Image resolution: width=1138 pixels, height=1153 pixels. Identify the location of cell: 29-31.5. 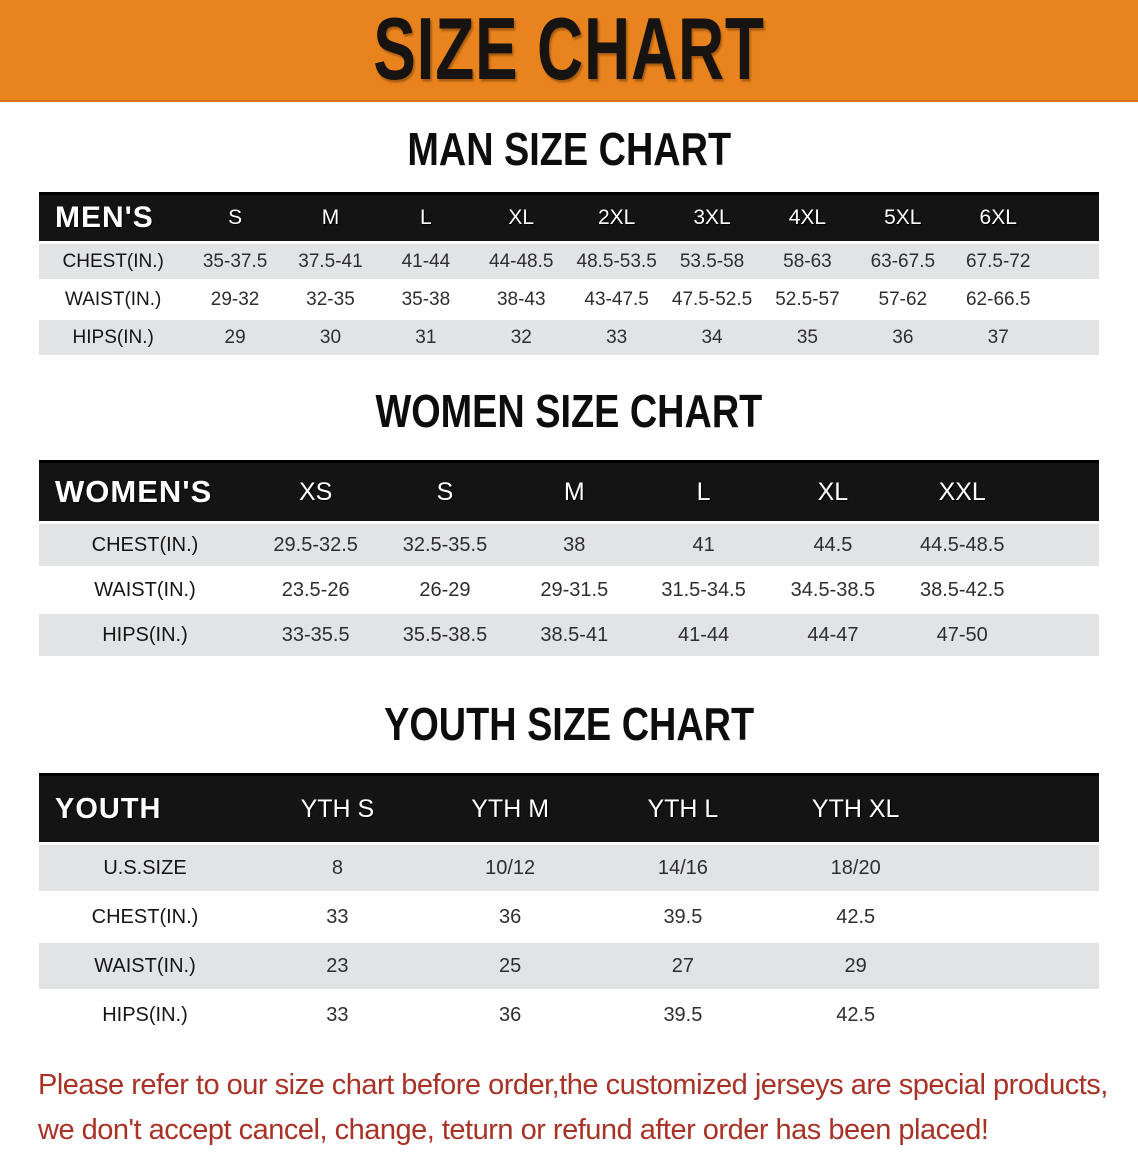
(574, 590).